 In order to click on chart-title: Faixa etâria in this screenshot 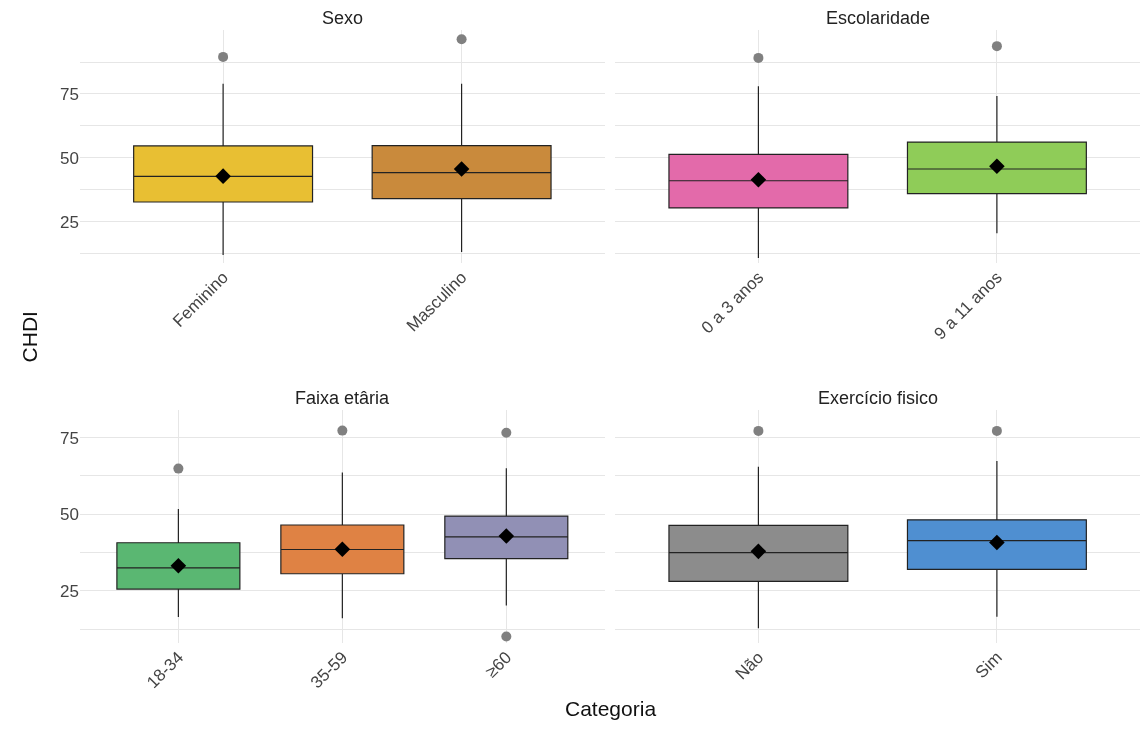, I will do `click(343, 398)`.